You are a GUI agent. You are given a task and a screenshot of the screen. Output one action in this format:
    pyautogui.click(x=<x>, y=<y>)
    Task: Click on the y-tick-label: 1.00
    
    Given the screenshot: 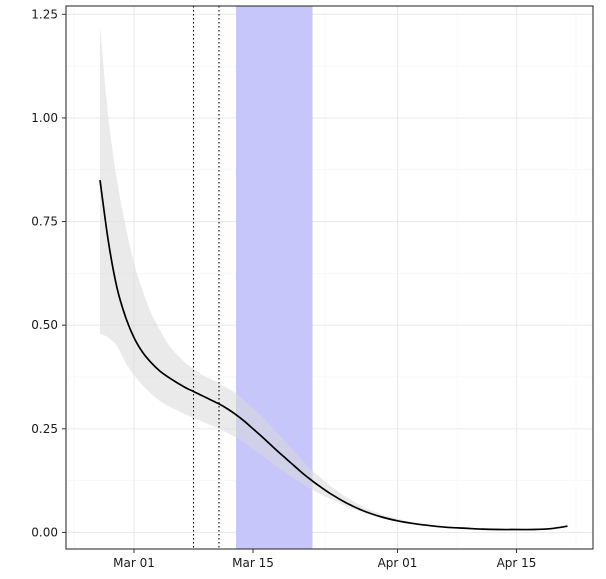 What is the action you would take?
    pyautogui.click(x=44, y=118)
    